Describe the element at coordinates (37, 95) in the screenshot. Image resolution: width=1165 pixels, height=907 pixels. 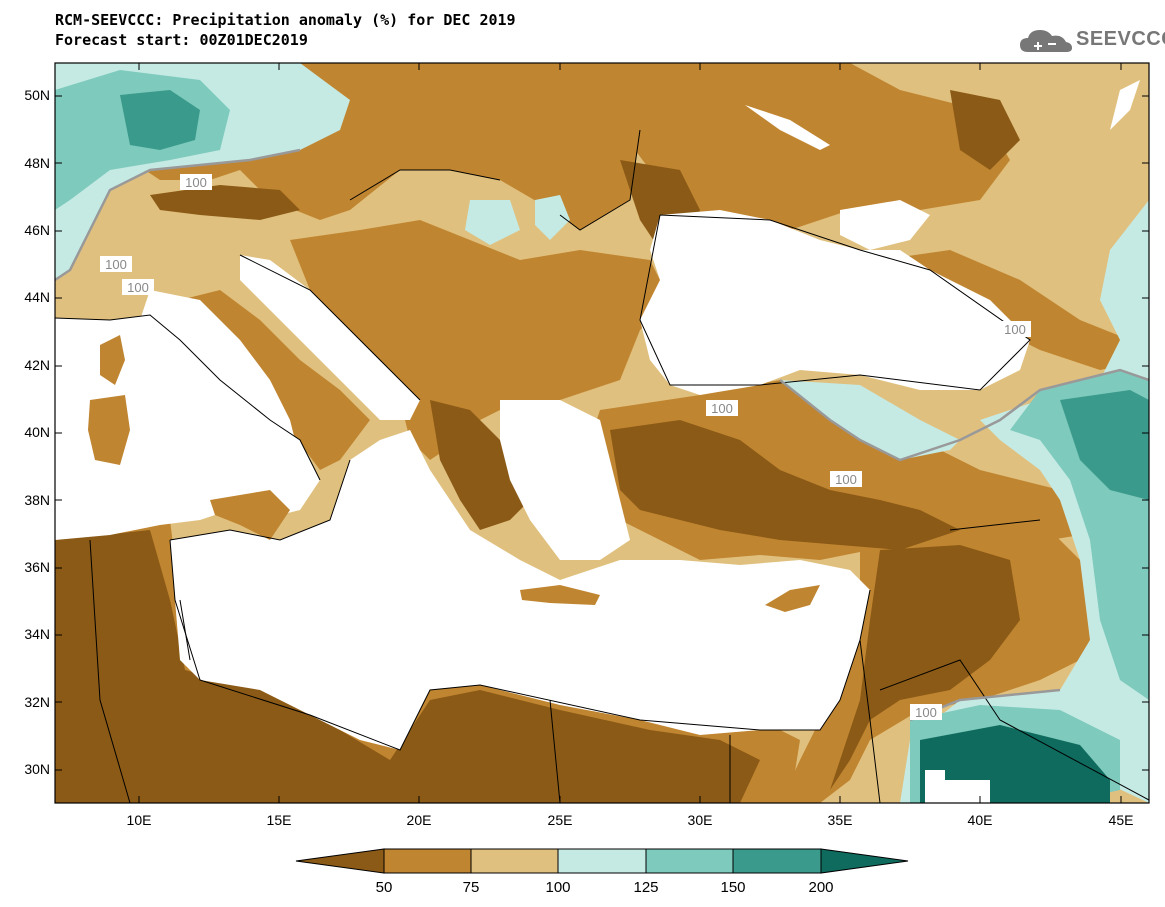
I see `lat-tick-label: 50N` at that location.